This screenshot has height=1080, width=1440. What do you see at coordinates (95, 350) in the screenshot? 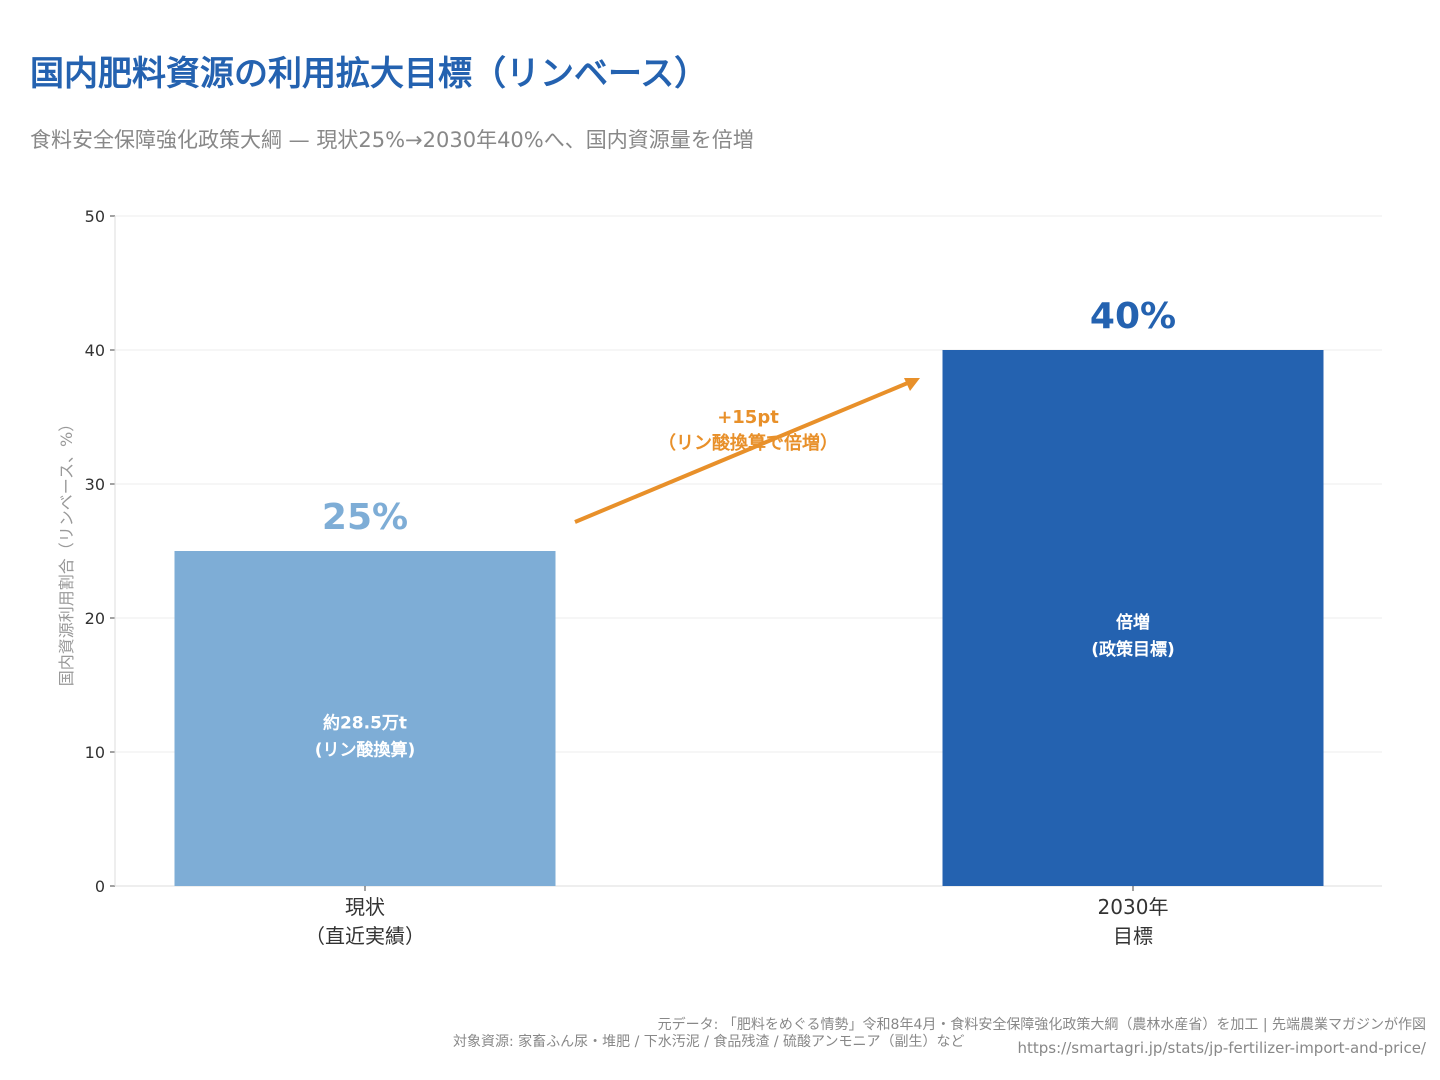
I see `y-tick-label: 40` at bounding box center [95, 350].